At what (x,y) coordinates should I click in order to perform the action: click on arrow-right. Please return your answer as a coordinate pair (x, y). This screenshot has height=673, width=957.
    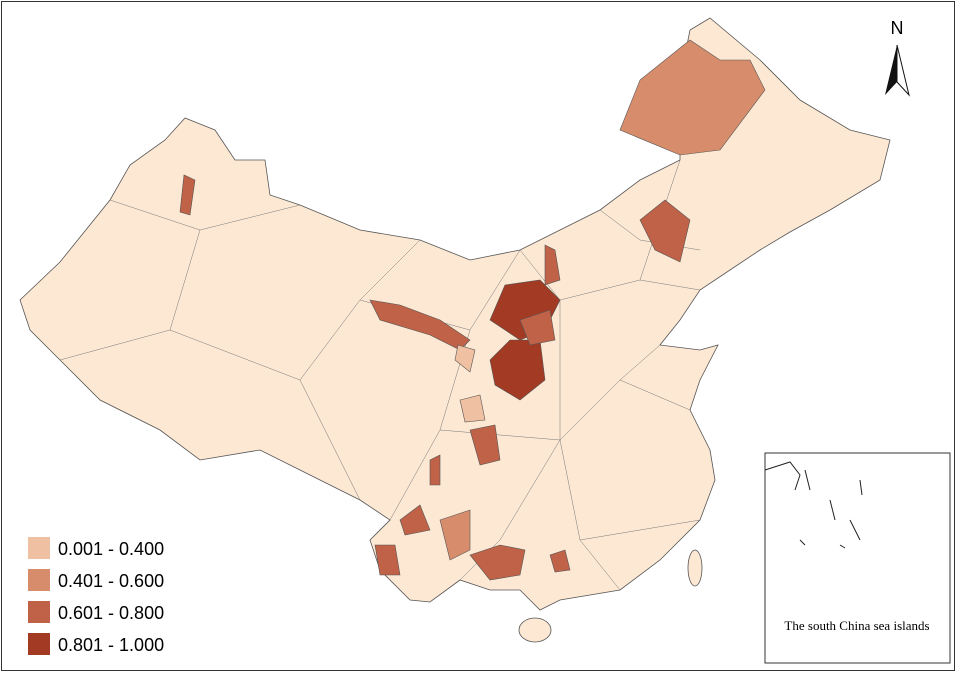
    Looking at the image, I should click on (903, 70).